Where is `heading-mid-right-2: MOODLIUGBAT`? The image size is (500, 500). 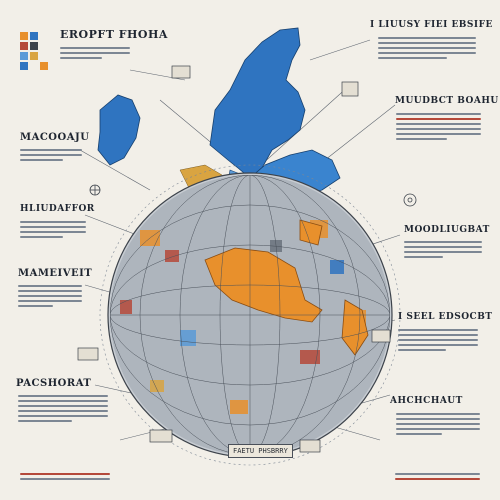
heading-mid-right-2: MOODLIUGBAT is located at coordinates (447, 230).